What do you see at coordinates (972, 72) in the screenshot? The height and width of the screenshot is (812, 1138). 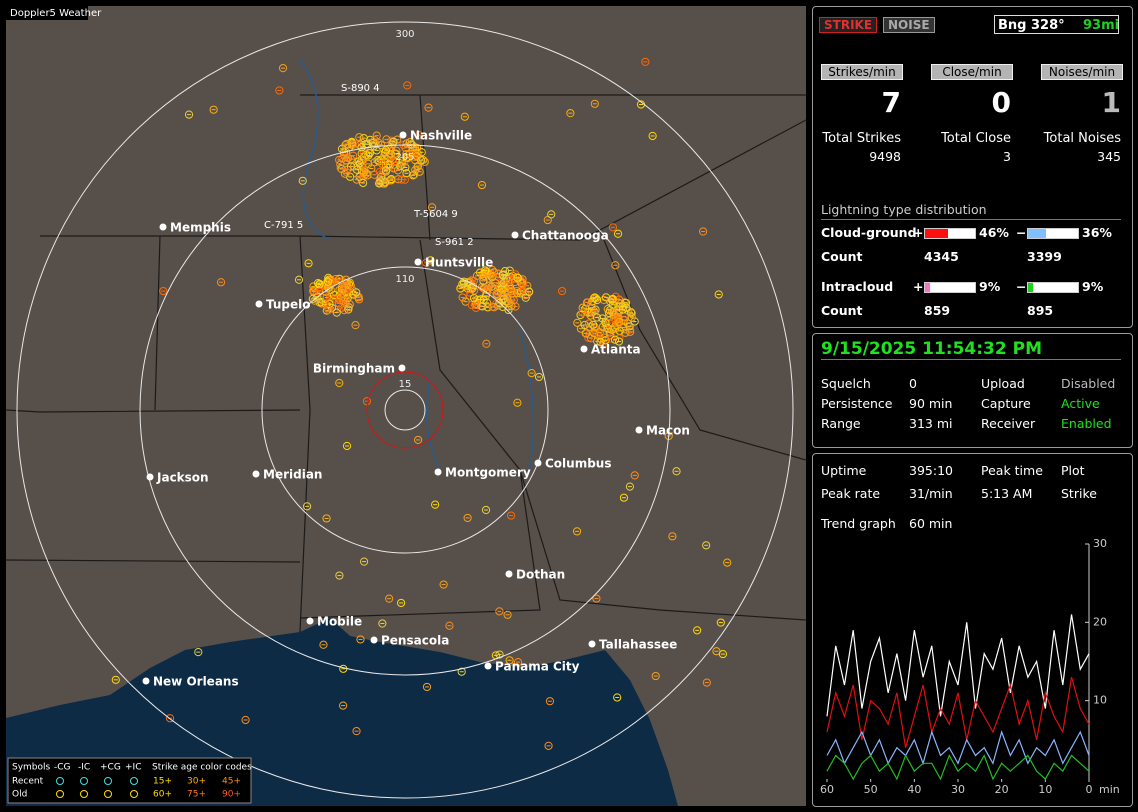 I see `rate-button: Close/min` at bounding box center [972, 72].